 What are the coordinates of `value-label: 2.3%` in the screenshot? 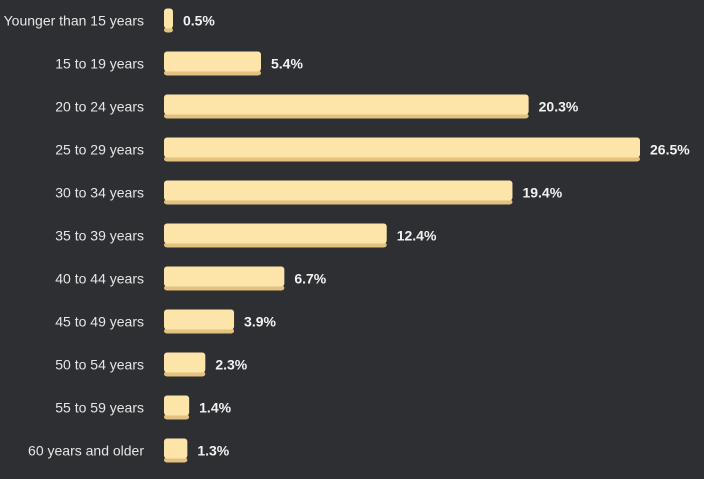 It's located at (231, 365).